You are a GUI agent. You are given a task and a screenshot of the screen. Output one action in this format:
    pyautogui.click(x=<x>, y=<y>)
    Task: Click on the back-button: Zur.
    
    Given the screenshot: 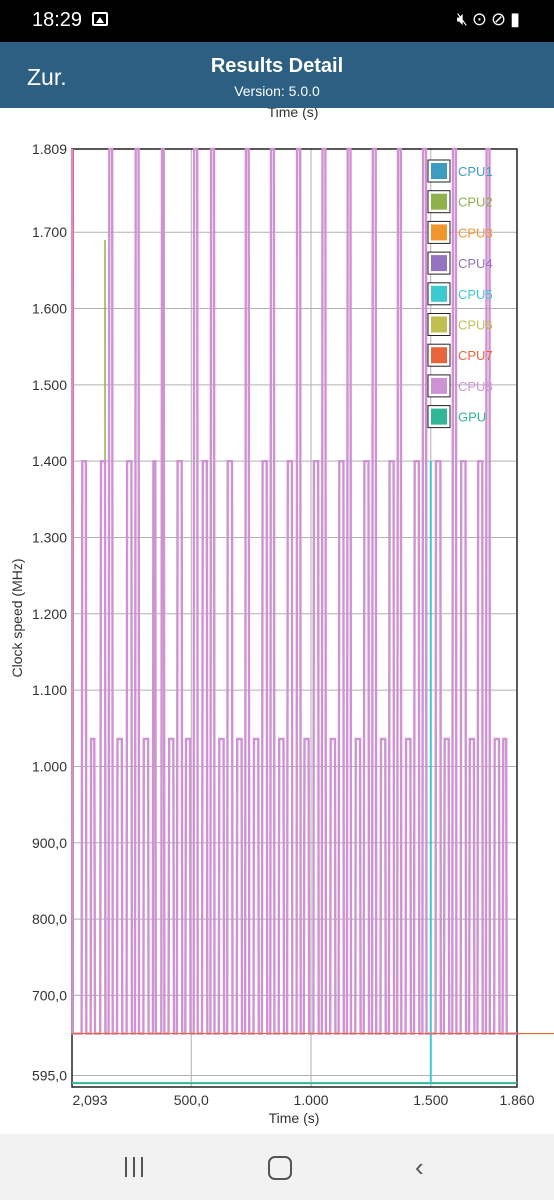 What is the action you would take?
    pyautogui.click(x=47, y=77)
    